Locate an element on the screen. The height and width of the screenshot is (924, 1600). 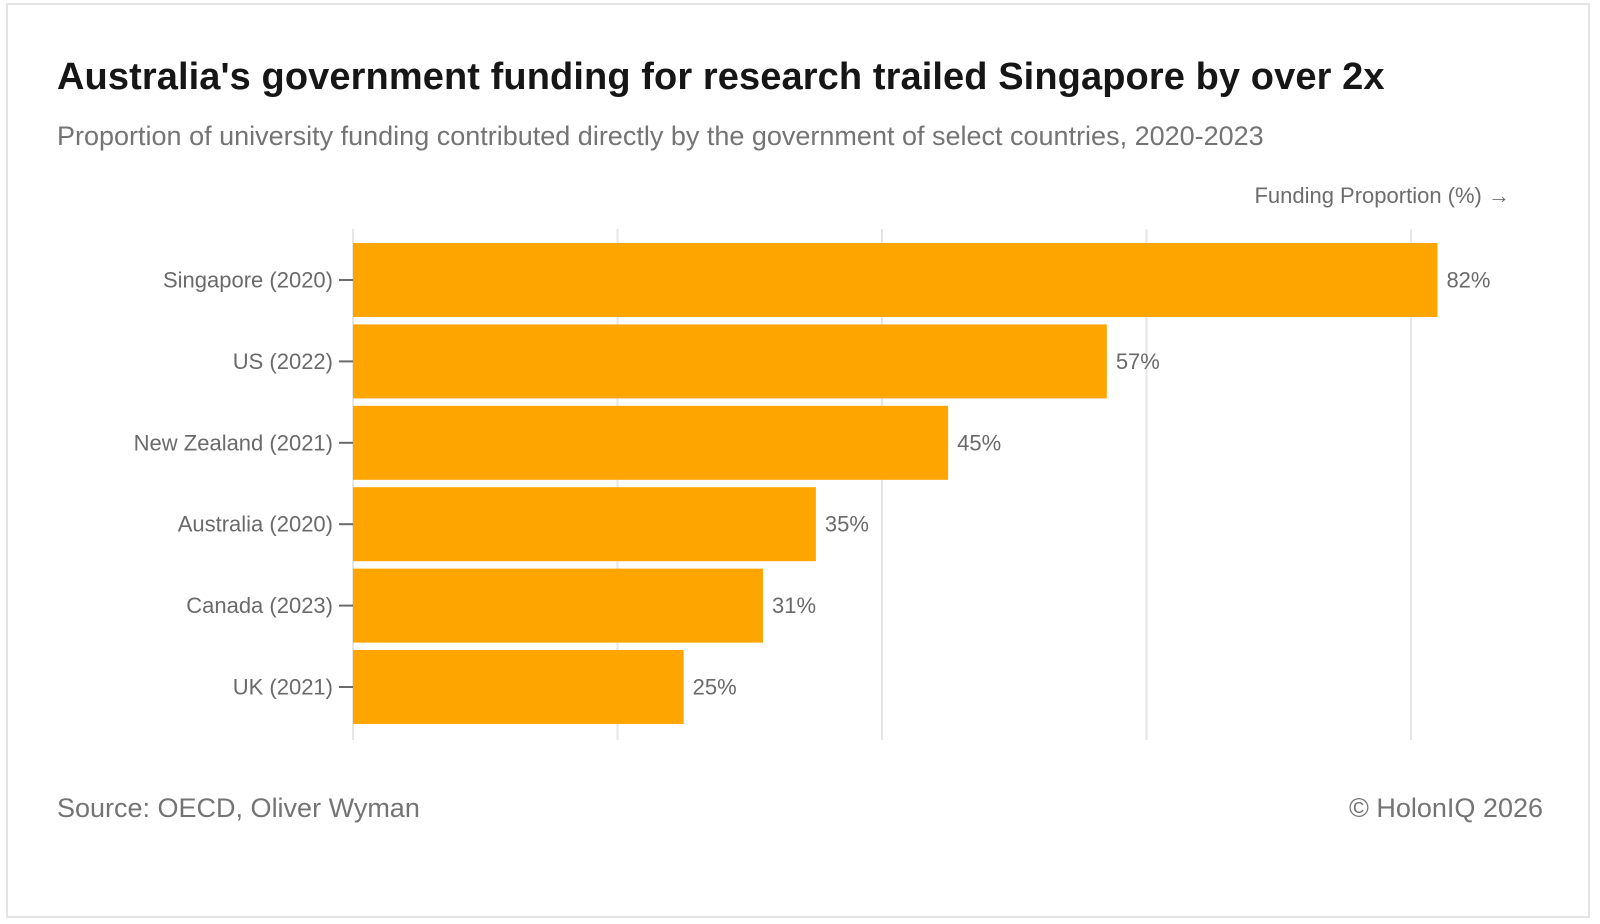
copyright-note: © HolonIQ 2026 is located at coordinates (1445, 808).